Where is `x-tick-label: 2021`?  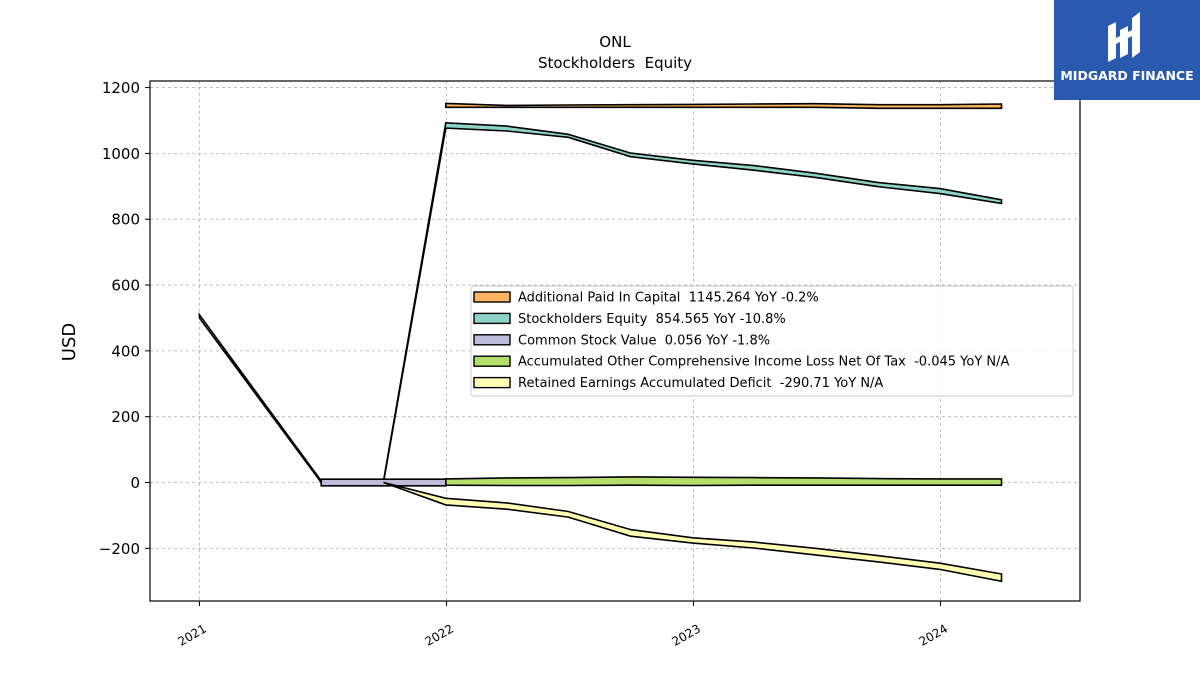 x-tick-label: 2021 is located at coordinates (191, 634).